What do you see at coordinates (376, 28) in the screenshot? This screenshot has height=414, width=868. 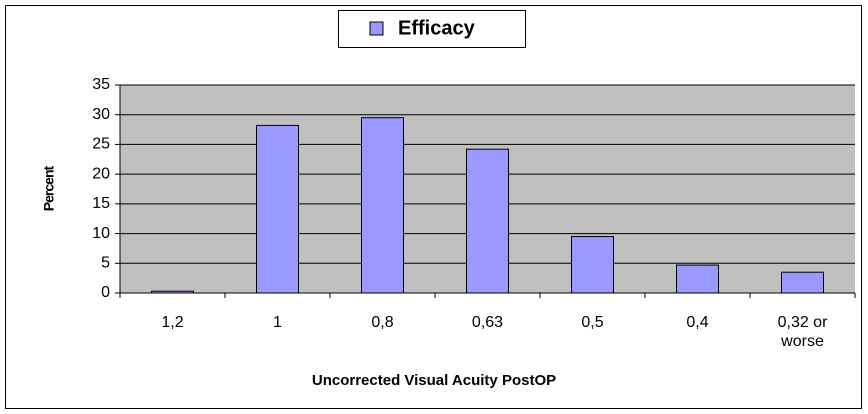 I see `legend-swatch` at bounding box center [376, 28].